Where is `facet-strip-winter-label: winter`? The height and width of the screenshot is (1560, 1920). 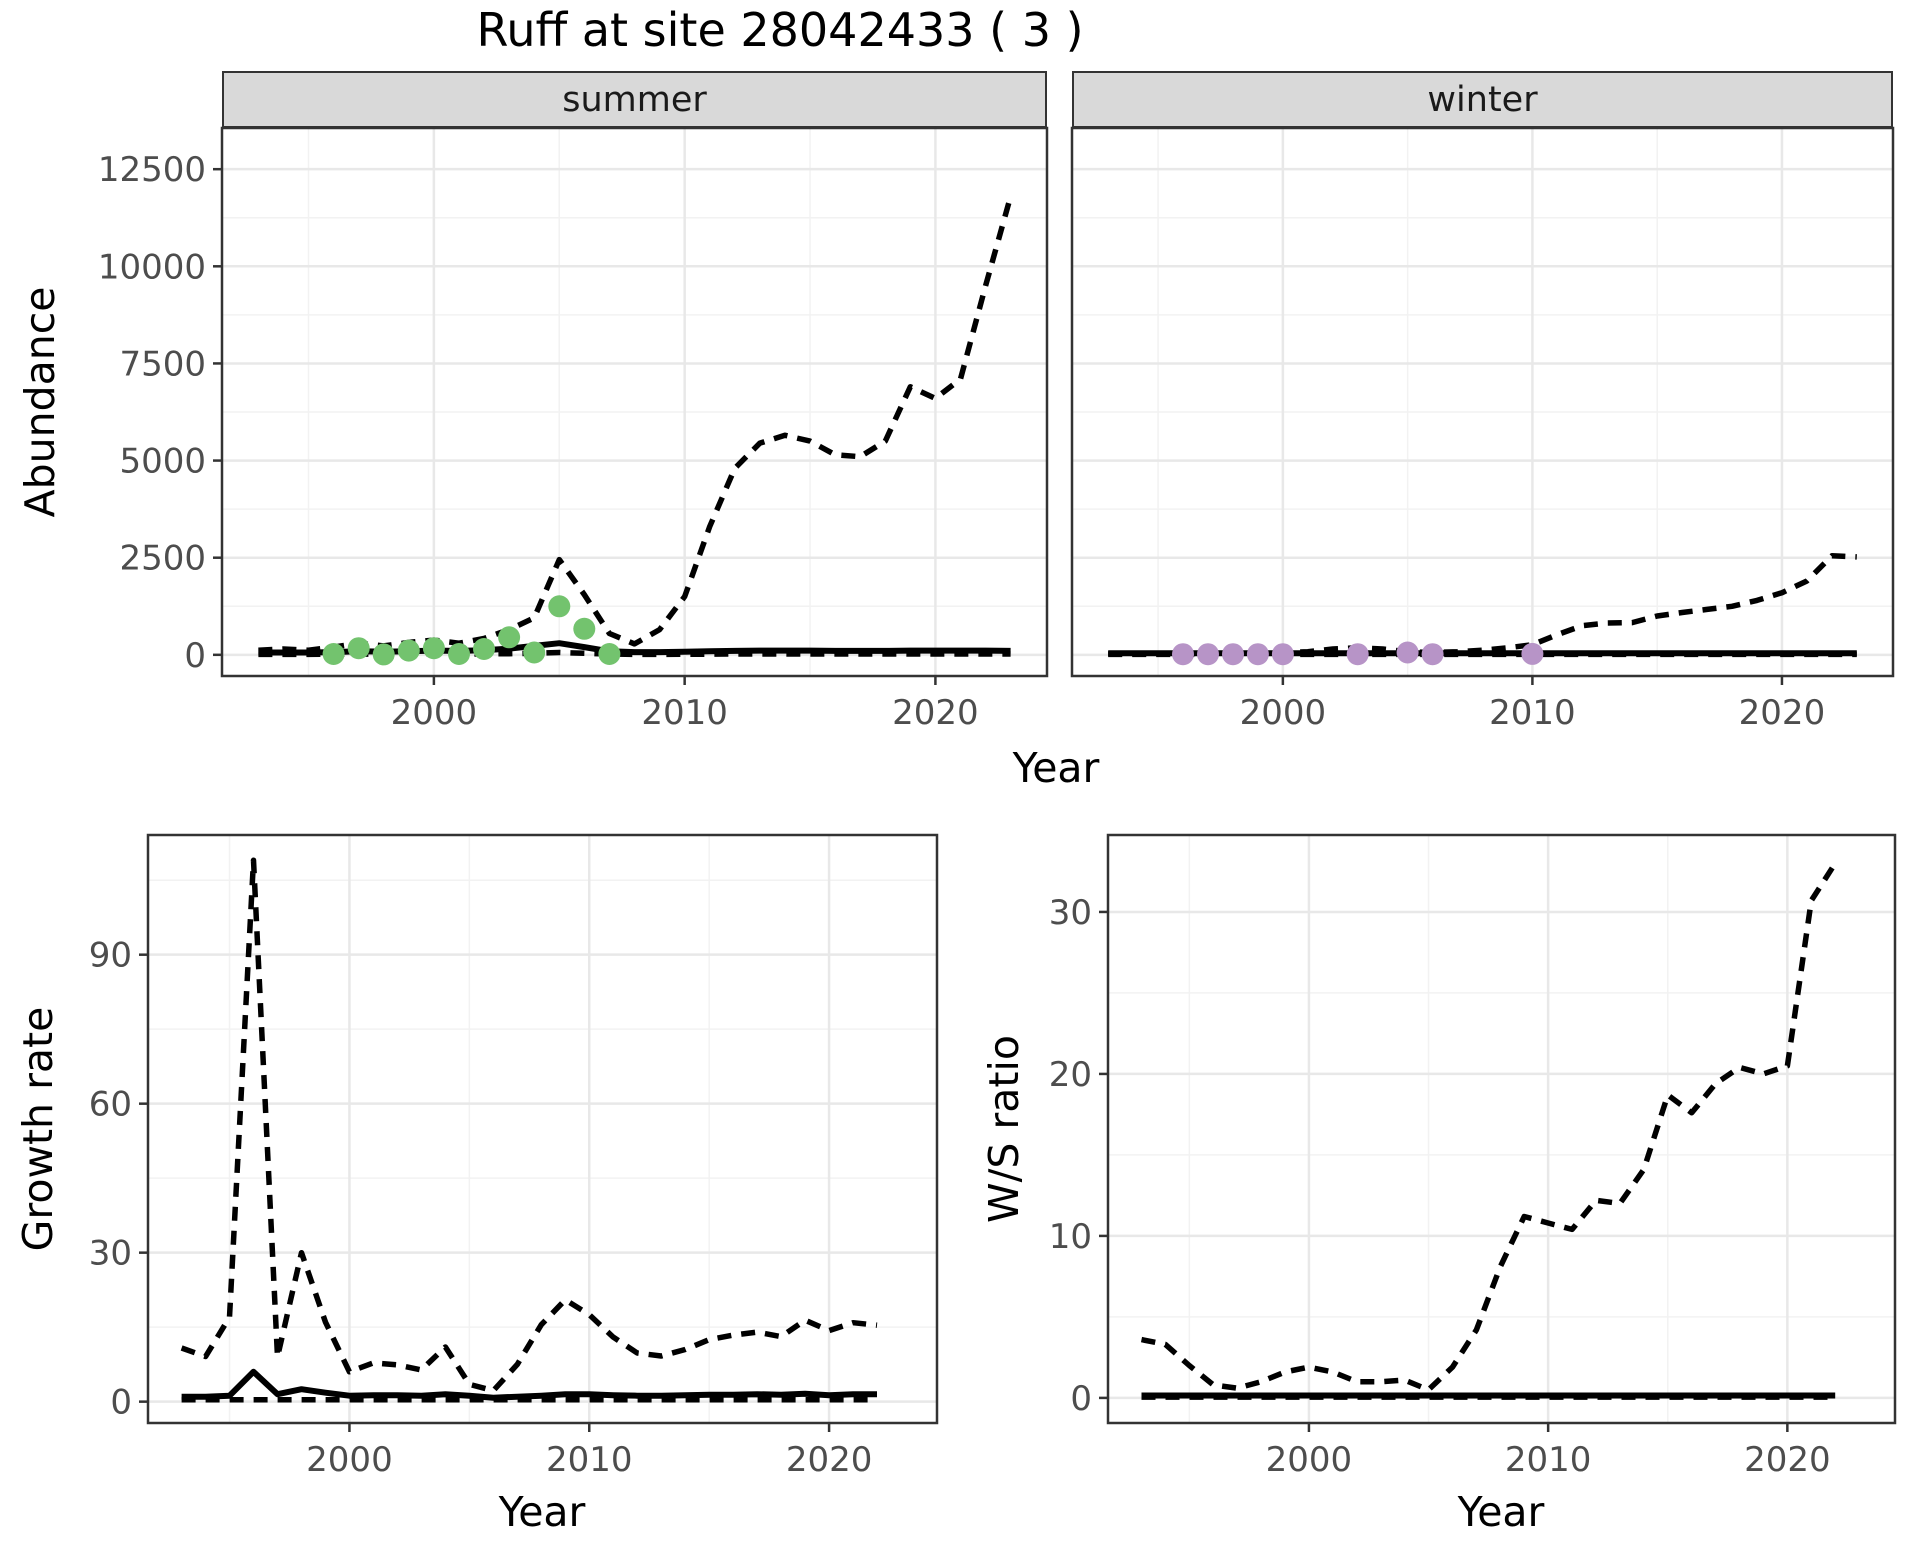 facet-strip-winter-label: winter is located at coordinates (1482, 99).